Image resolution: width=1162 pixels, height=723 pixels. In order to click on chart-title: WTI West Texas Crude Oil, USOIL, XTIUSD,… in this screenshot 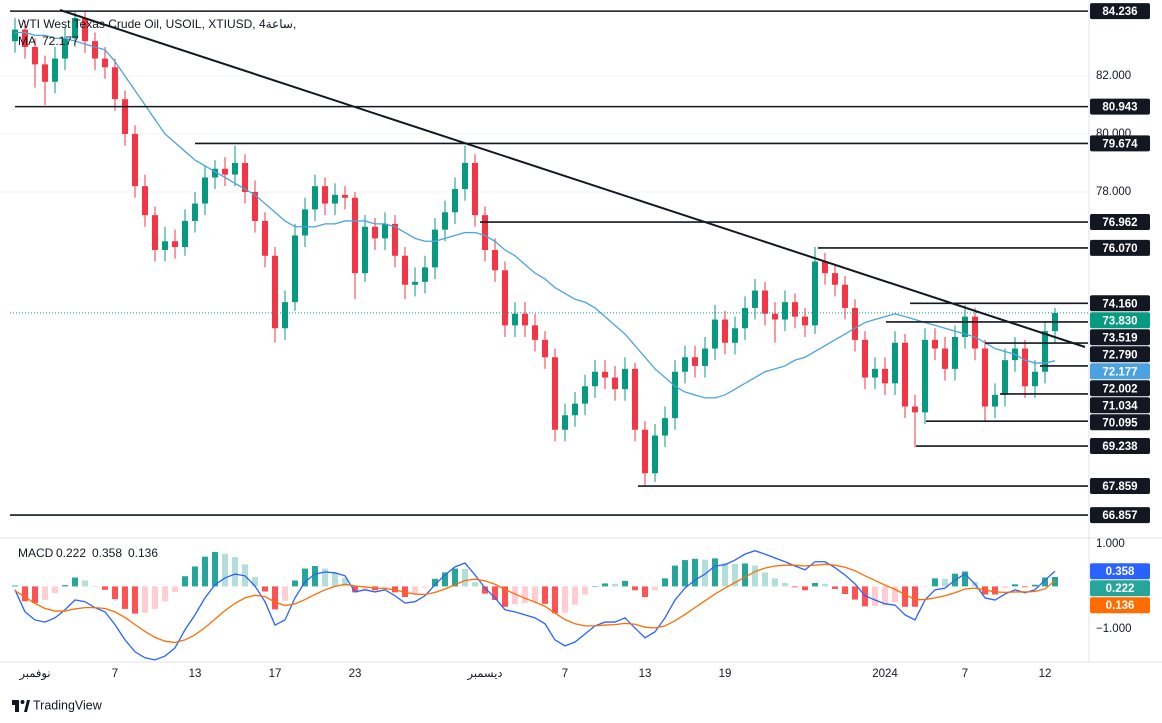, I will do `click(157, 24)`.